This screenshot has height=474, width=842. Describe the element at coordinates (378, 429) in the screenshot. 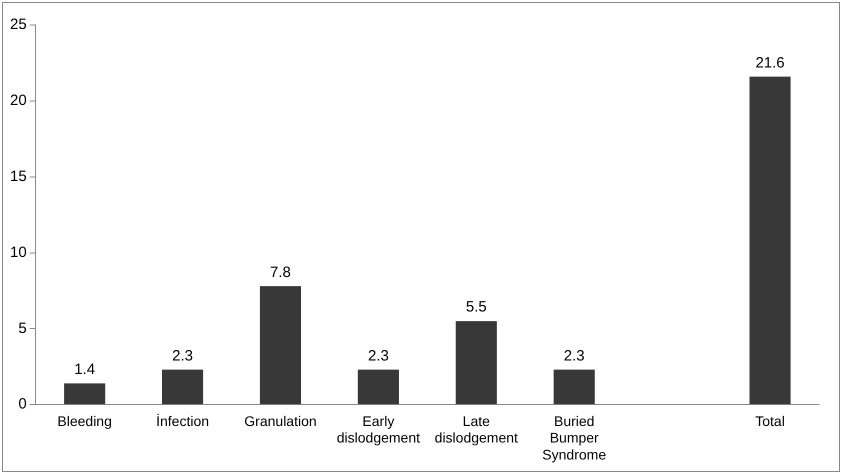

I see `x-tick-label: Early dislodgement` at that location.